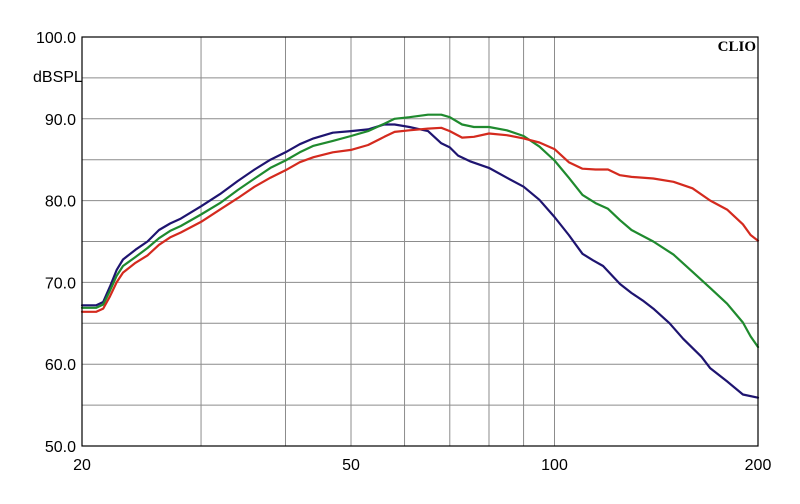 This screenshot has height=504, width=800. What do you see at coordinates (60, 202) in the screenshot?
I see `y-tick-label: 80.0` at bounding box center [60, 202].